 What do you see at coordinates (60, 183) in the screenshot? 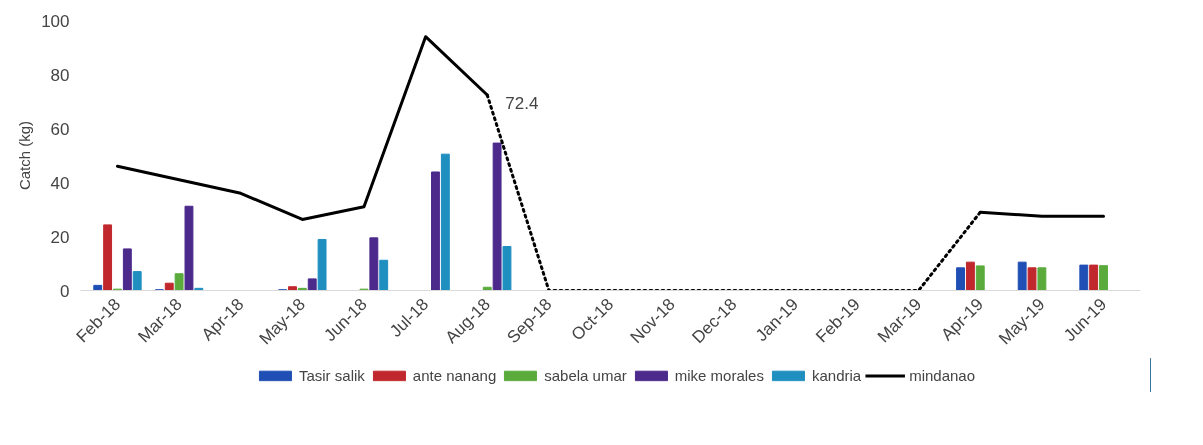
I see `y-tick-label: 40` at bounding box center [60, 183].